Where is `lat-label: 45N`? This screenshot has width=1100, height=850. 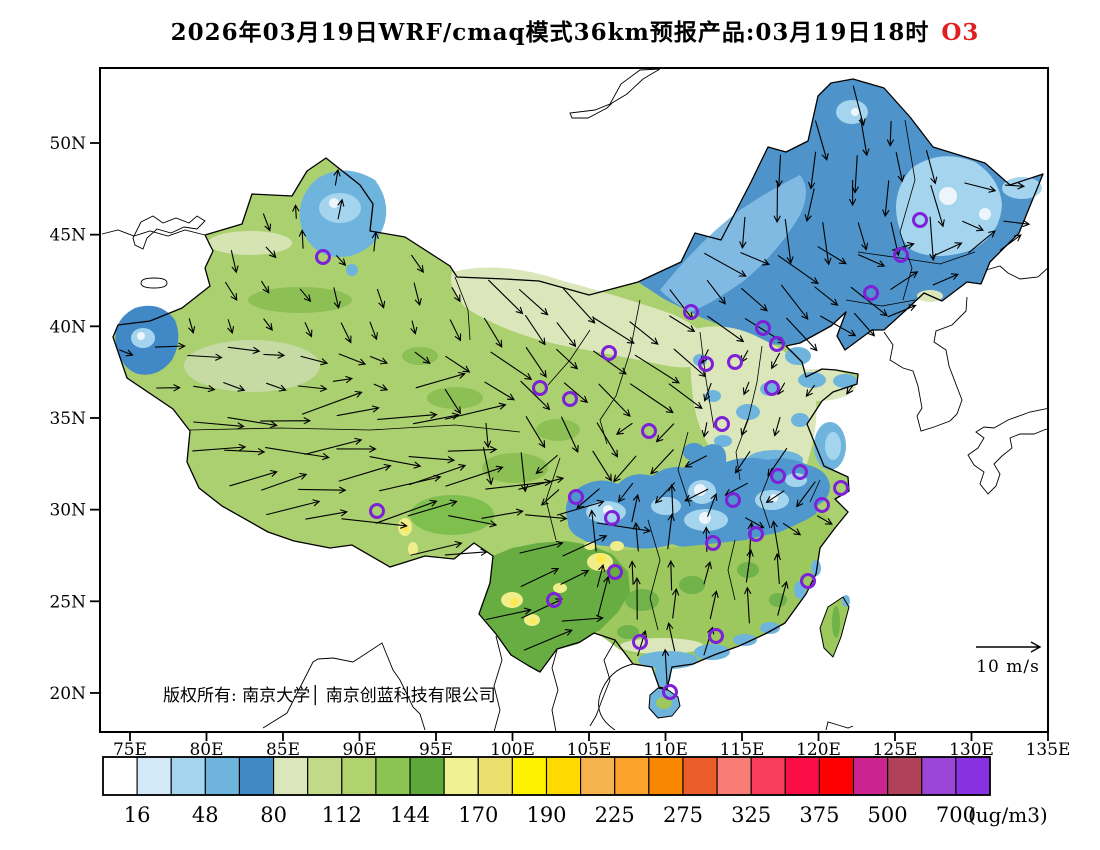
lat-label: 45N is located at coordinates (67, 236).